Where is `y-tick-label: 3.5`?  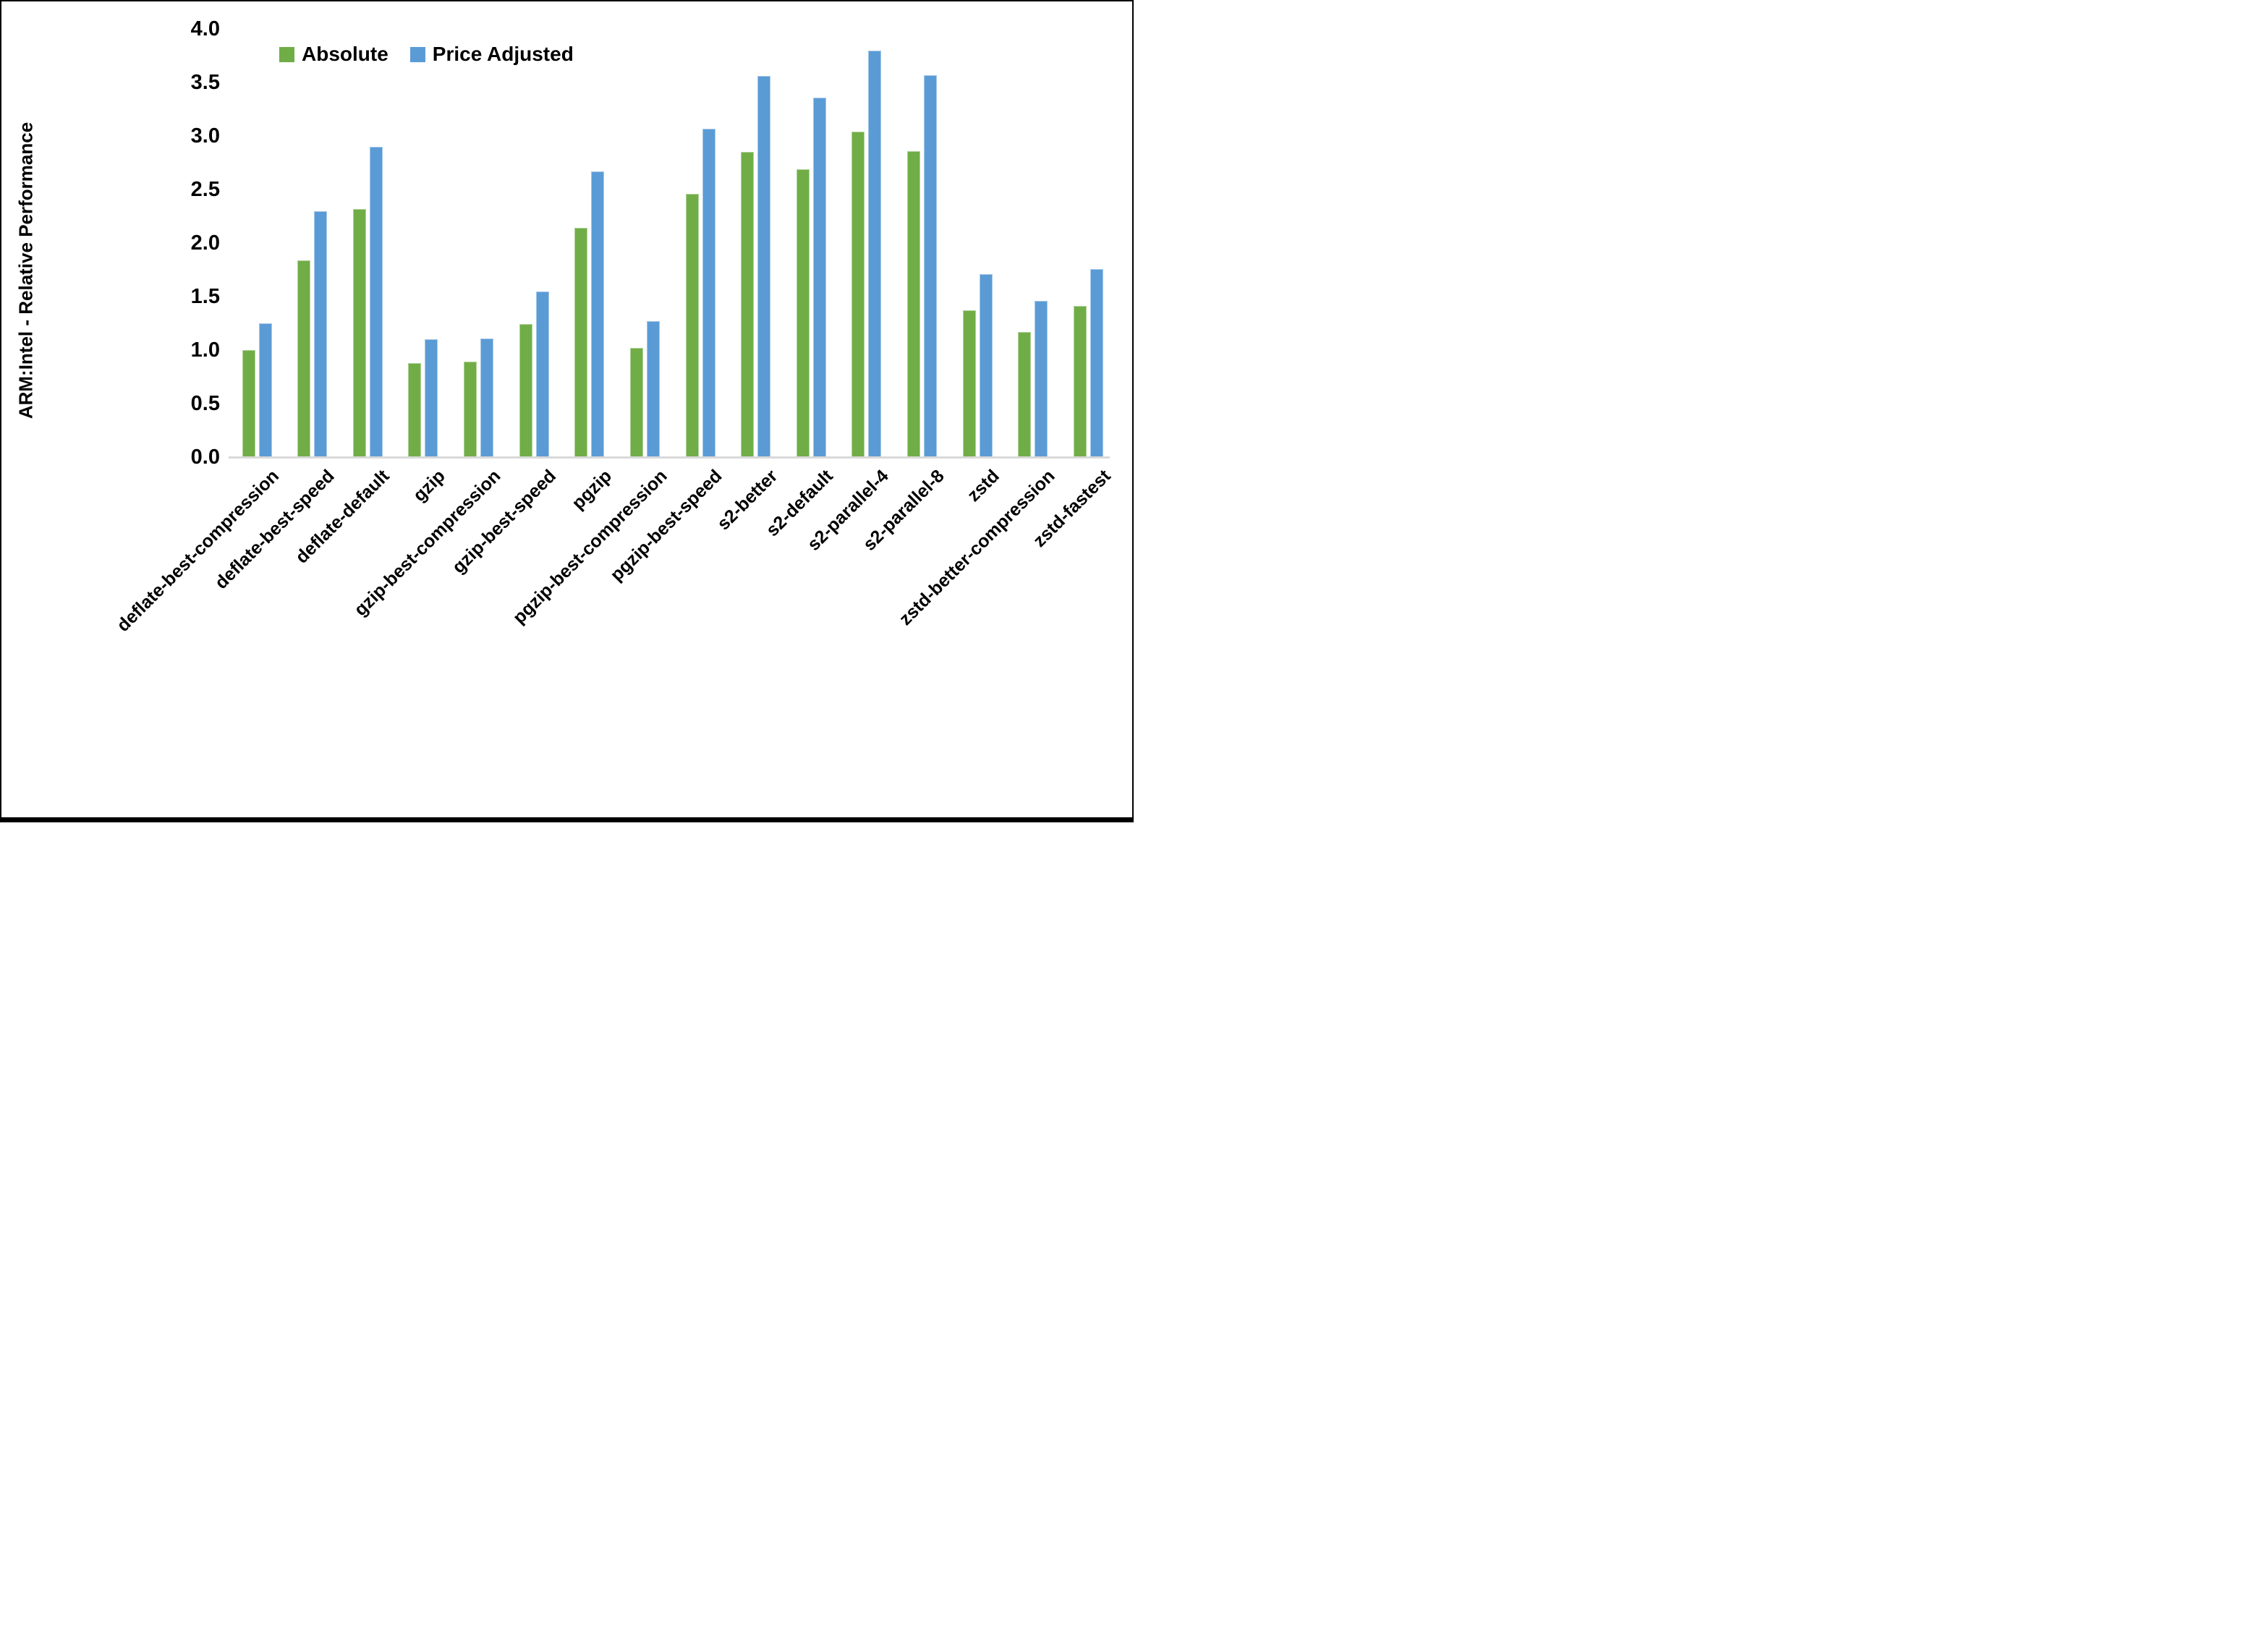 y-tick-label: 3.5 is located at coordinates (205, 82).